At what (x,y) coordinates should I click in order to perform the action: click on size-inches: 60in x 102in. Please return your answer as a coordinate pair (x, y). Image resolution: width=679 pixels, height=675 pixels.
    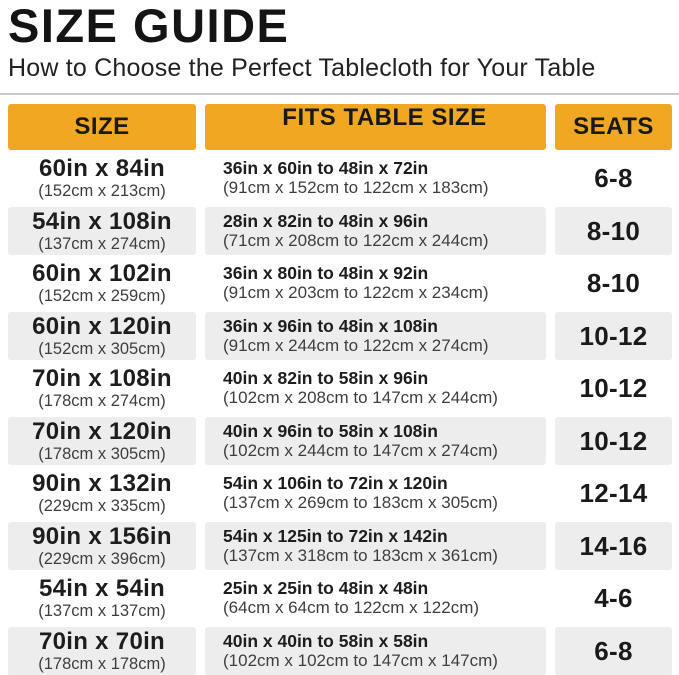
    Looking at the image, I should click on (102, 274).